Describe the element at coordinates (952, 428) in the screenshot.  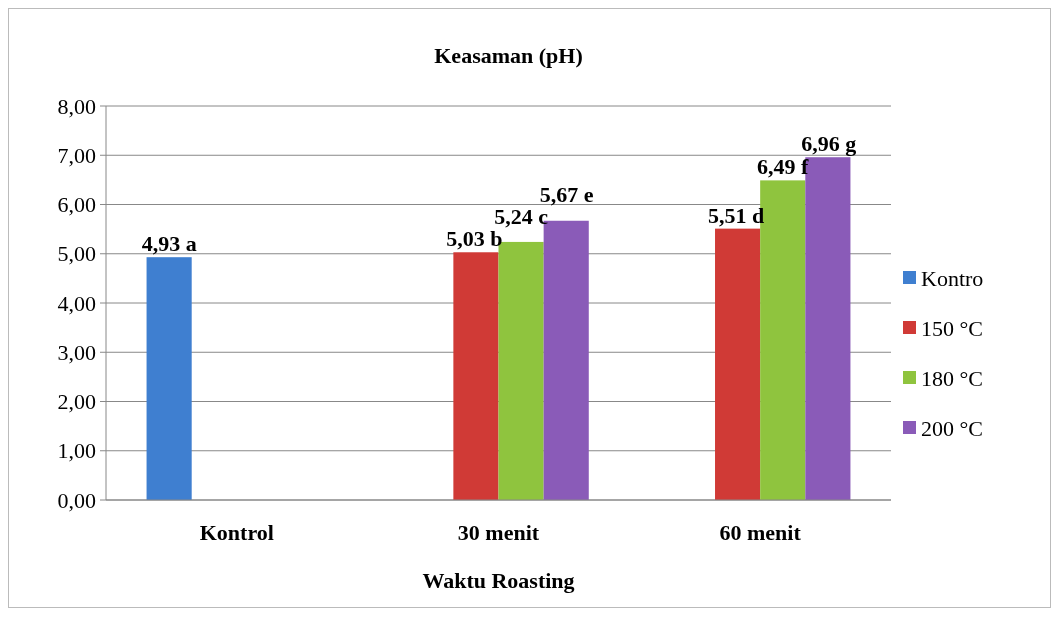
I see `legend-label: 200 °C` at that location.